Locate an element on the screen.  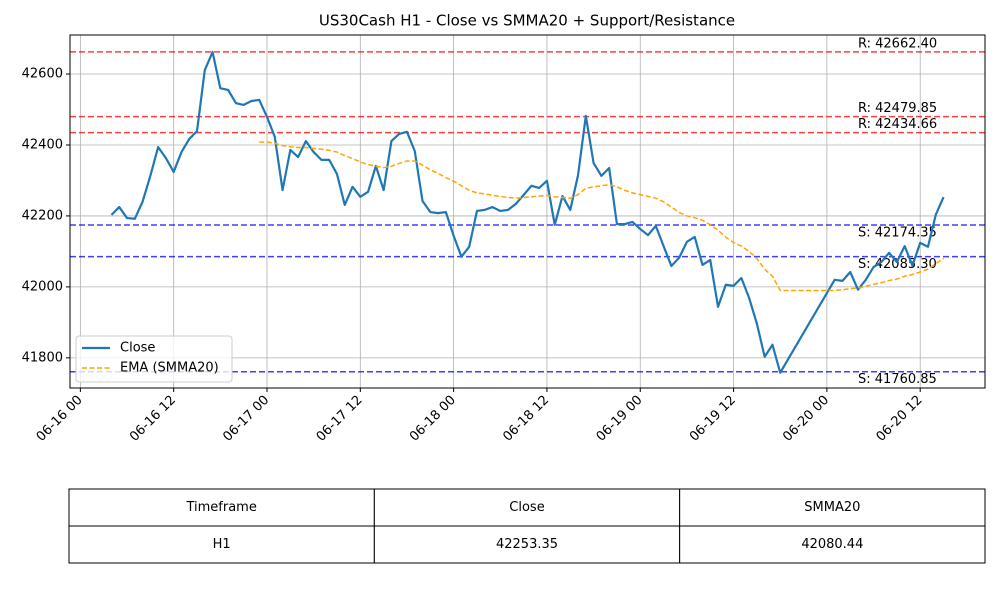
y-tick-label: 42400 is located at coordinates (42, 144).